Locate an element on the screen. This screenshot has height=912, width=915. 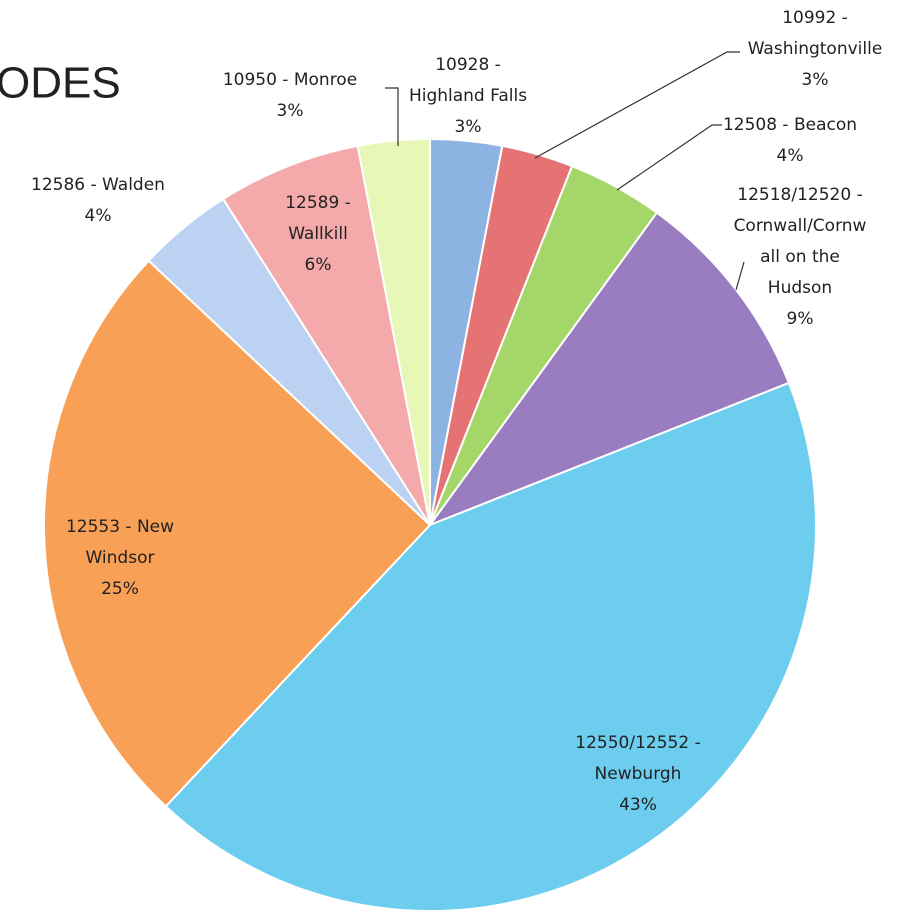
slice-label: 10992 - is located at coordinates (815, 18).